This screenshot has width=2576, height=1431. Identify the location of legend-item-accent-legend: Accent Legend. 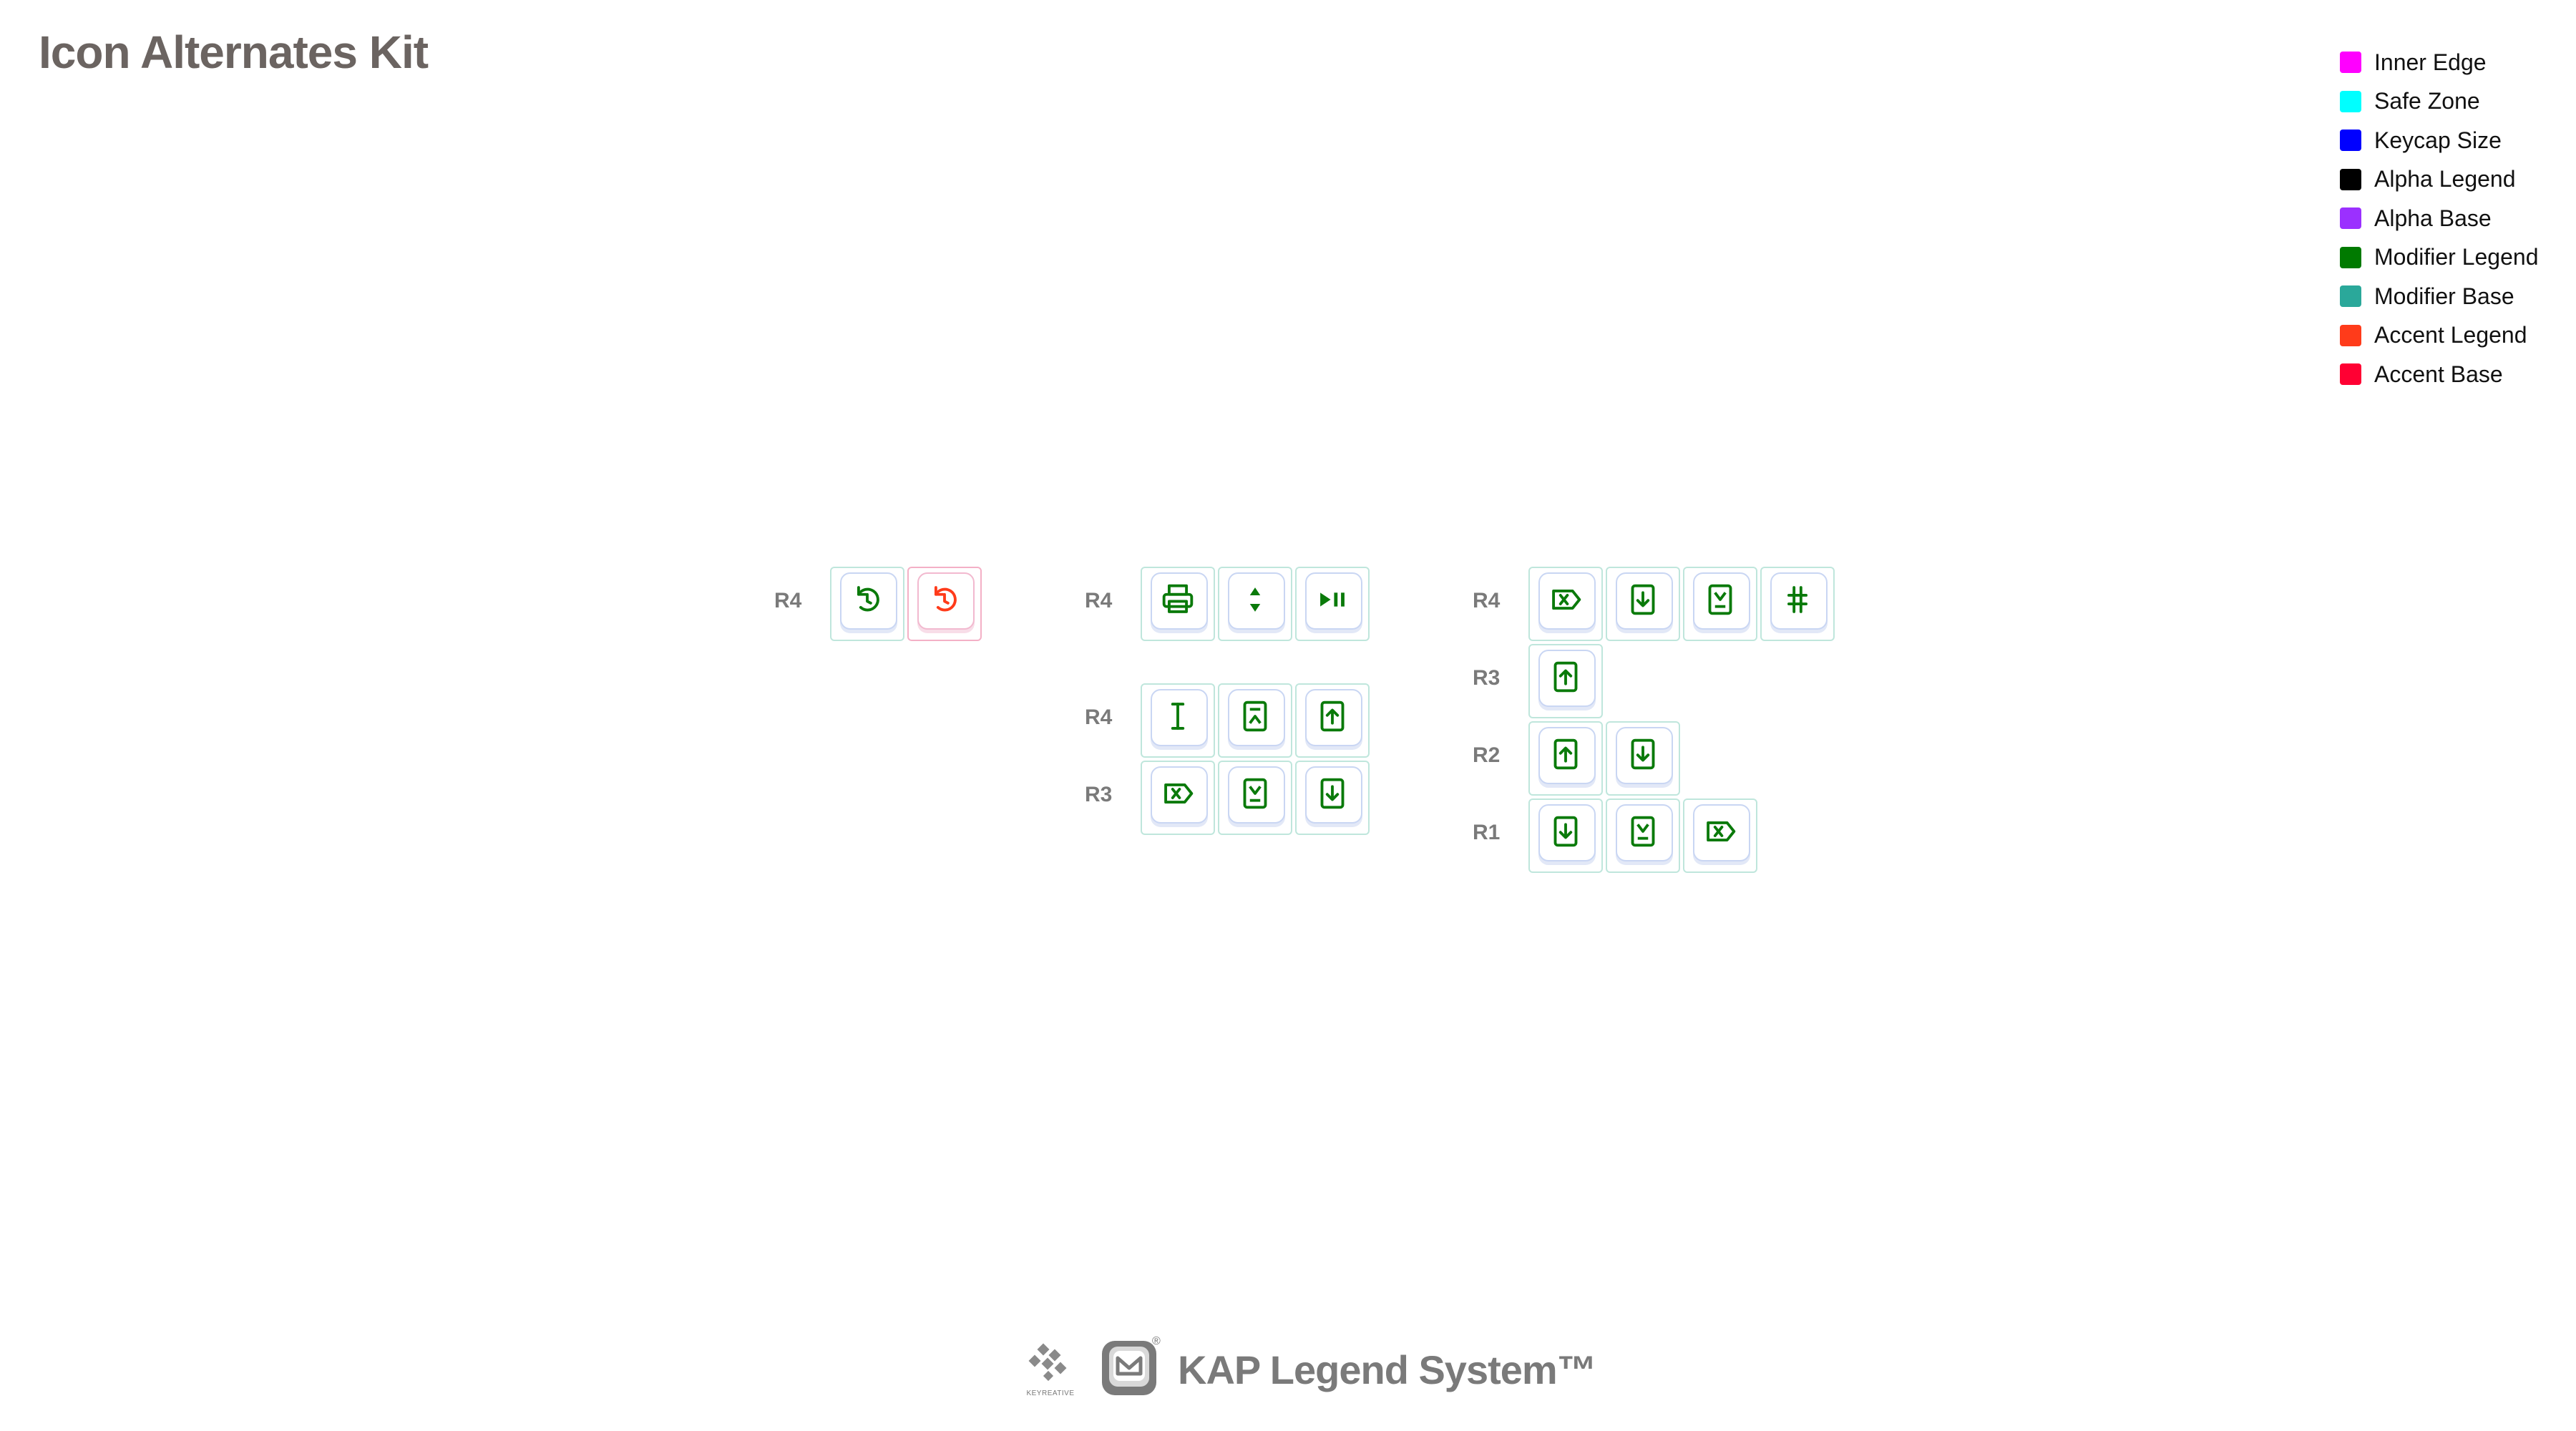
(2439, 336).